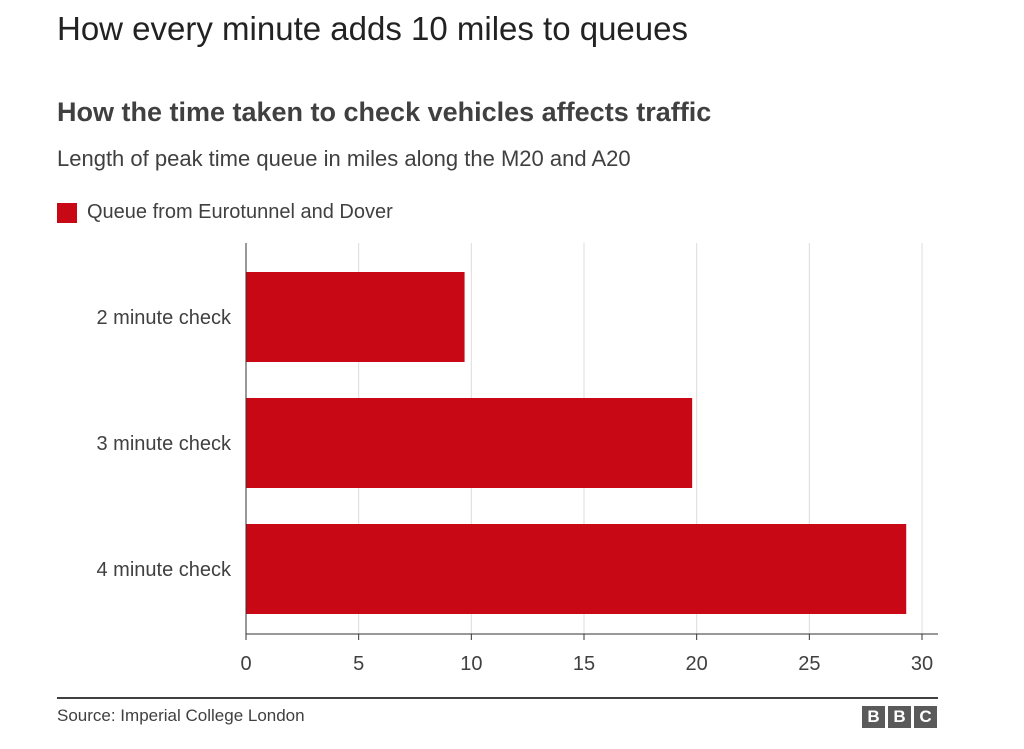  Describe the element at coordinates (181, 715) in the screenshot. I see `source-note: Source: Imperial College London` at that location.